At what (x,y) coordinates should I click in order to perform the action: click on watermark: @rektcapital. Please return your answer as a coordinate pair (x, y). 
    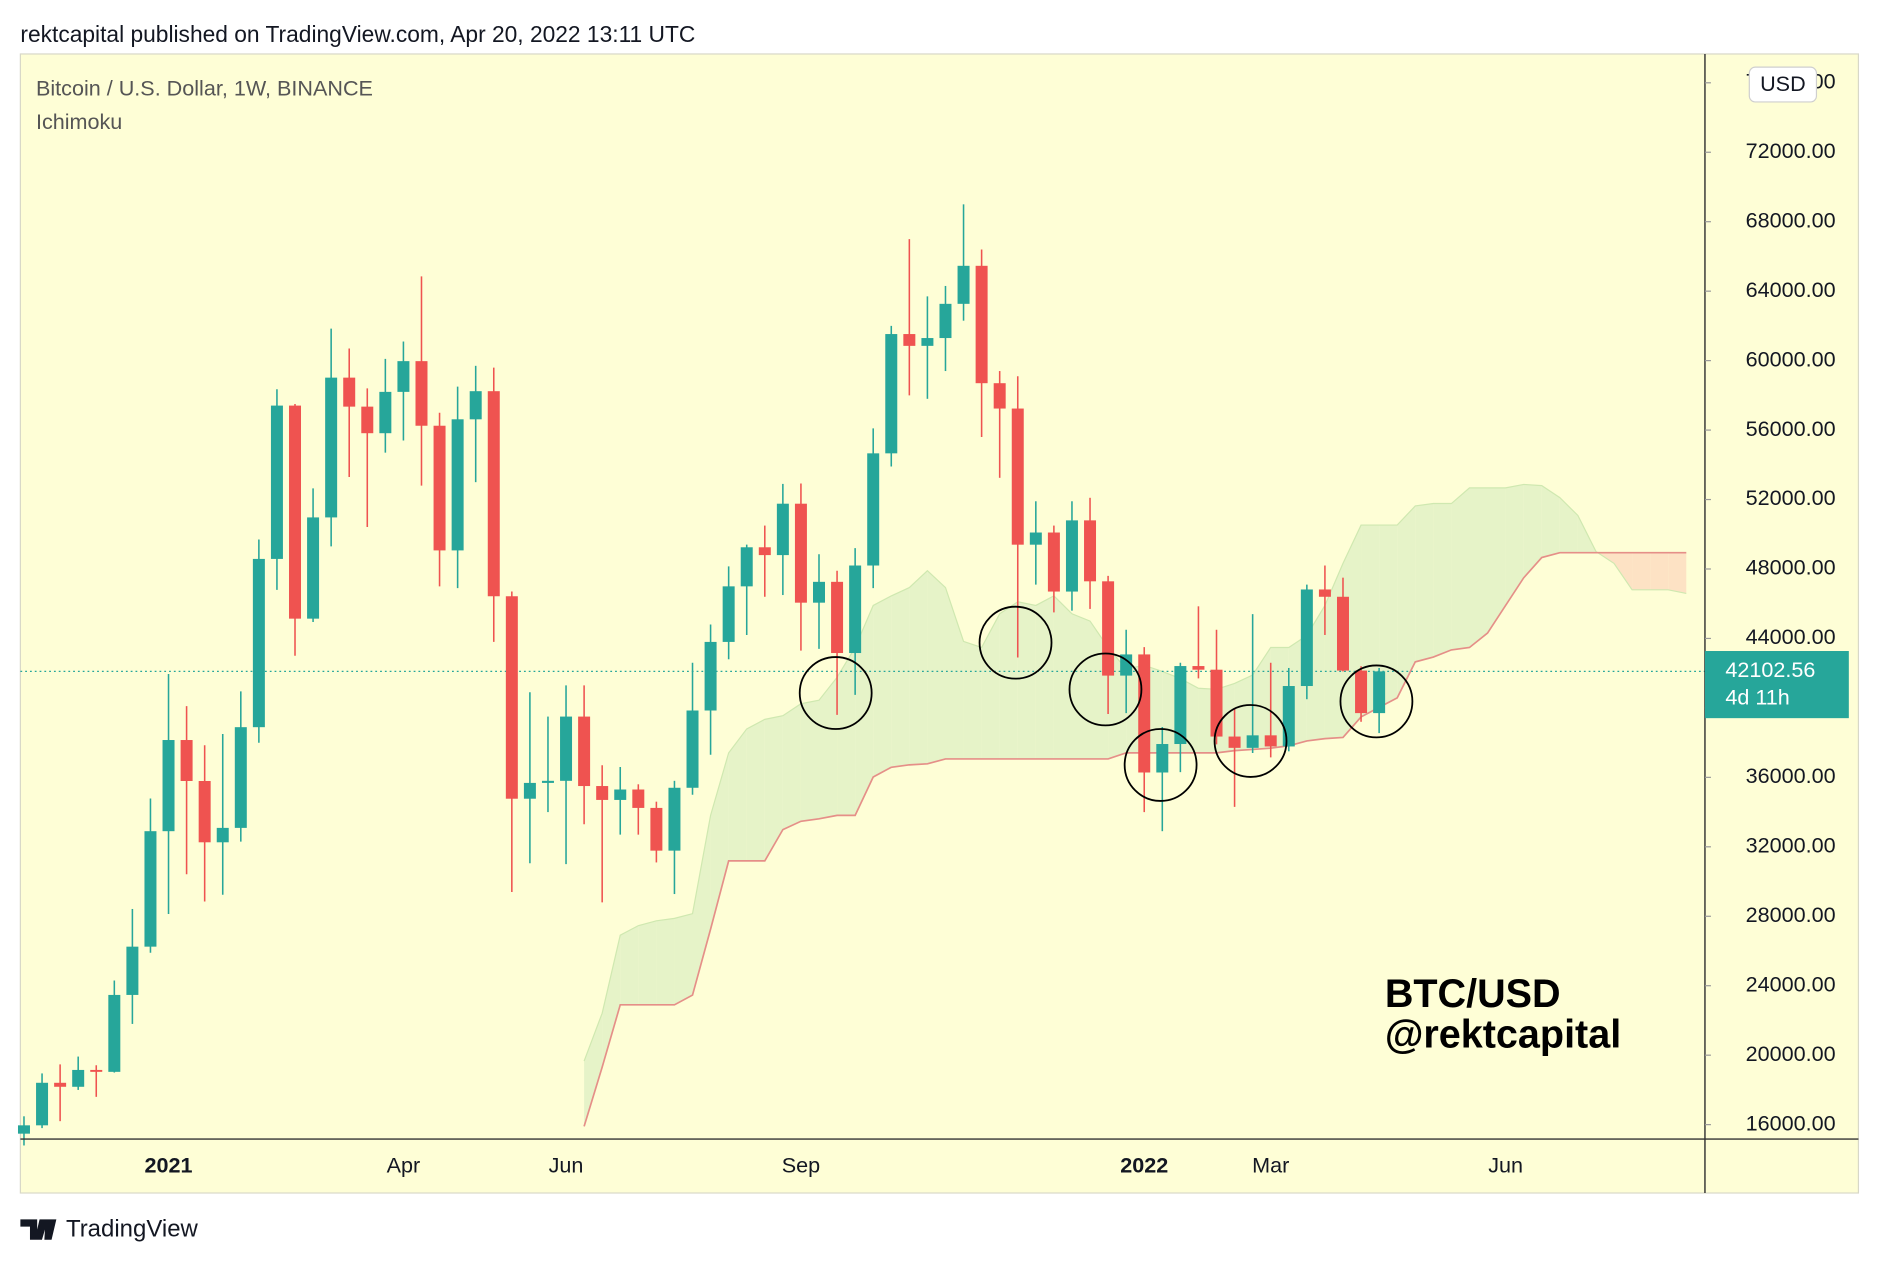
    Looking at the image, I should click on (1503, 1035).